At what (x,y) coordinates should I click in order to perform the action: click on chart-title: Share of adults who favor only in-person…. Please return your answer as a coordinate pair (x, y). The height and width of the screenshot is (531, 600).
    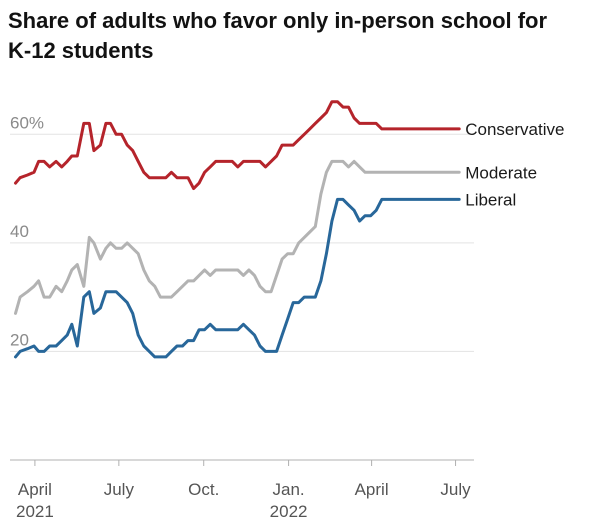
    Looking at the image, I should click on (278, 35).